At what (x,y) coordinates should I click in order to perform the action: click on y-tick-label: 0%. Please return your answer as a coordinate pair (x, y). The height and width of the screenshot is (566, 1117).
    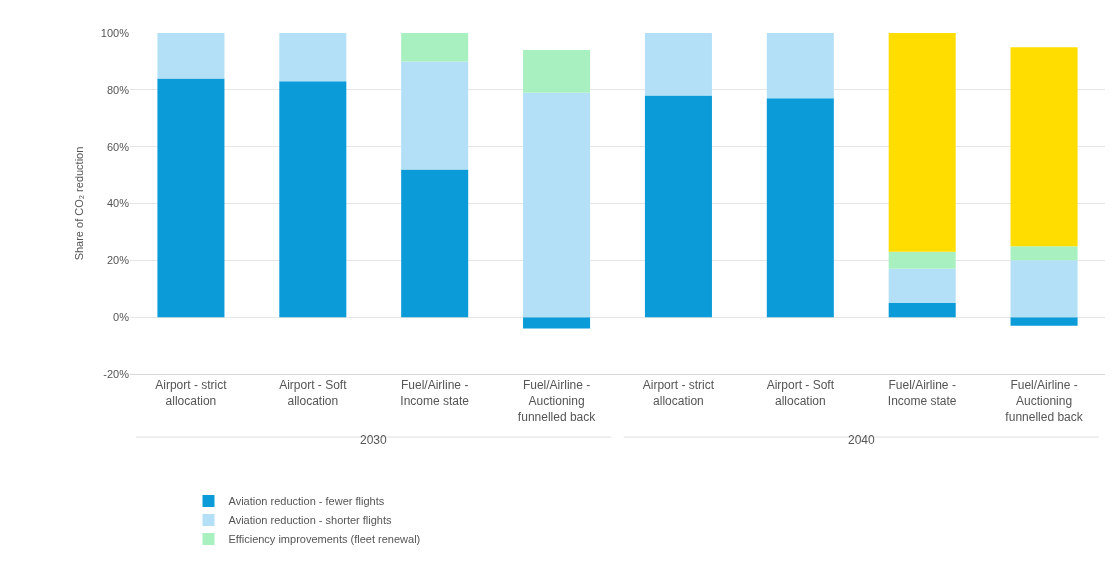
    Looking at the image, I should click on (121, 317).